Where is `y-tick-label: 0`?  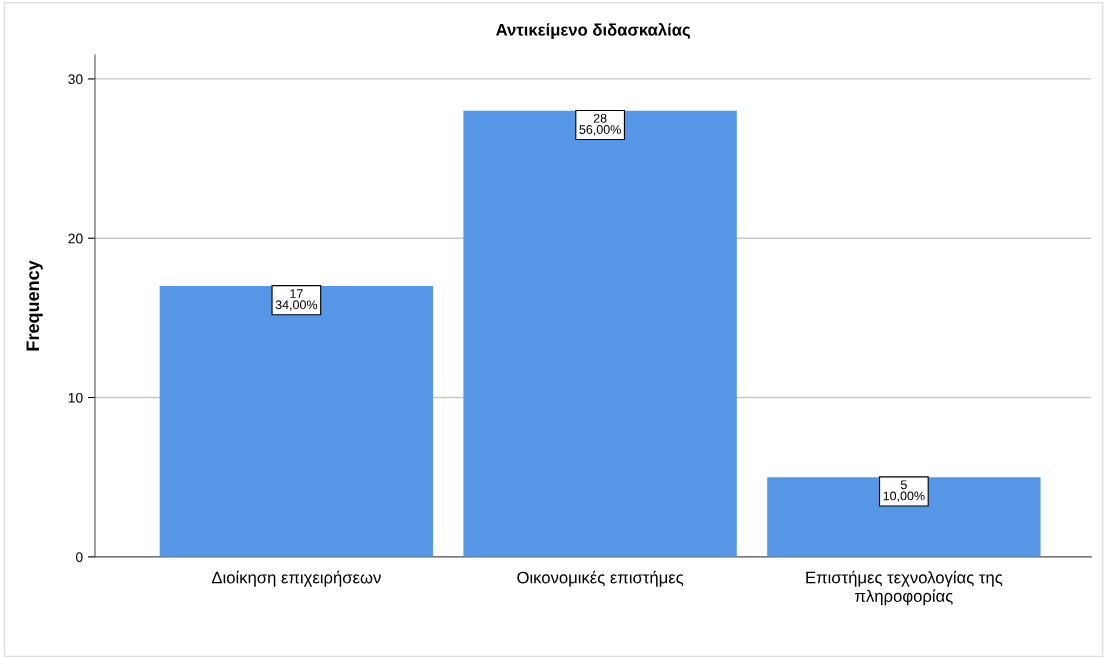 y-tick-label: 0 is located at coordinates (79, 557).